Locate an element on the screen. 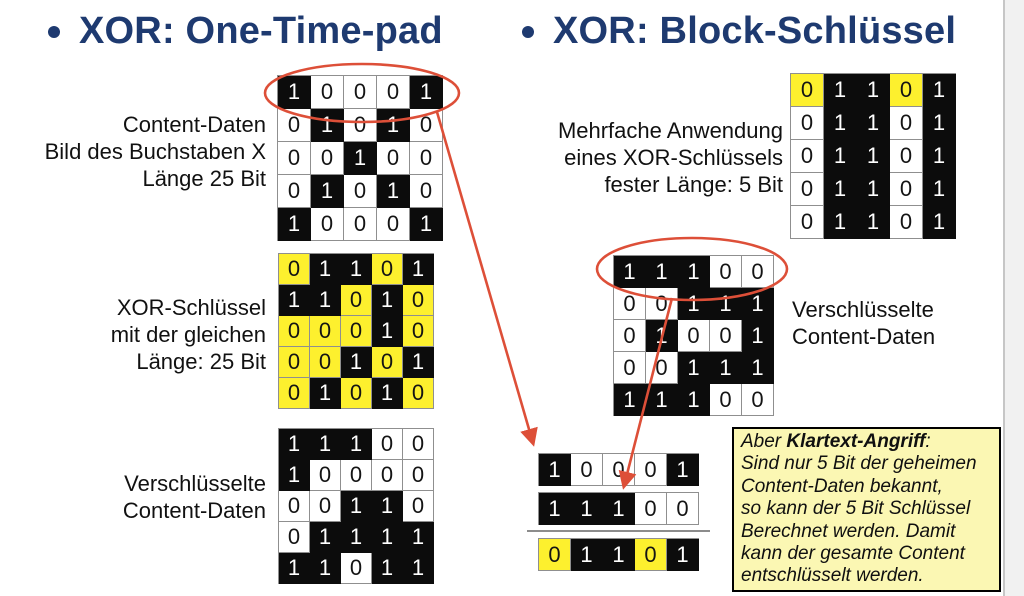 The image size is (1024, 596). note-line: Sind nur 5 Bit der geheimen is located at coordinates (859, 464).